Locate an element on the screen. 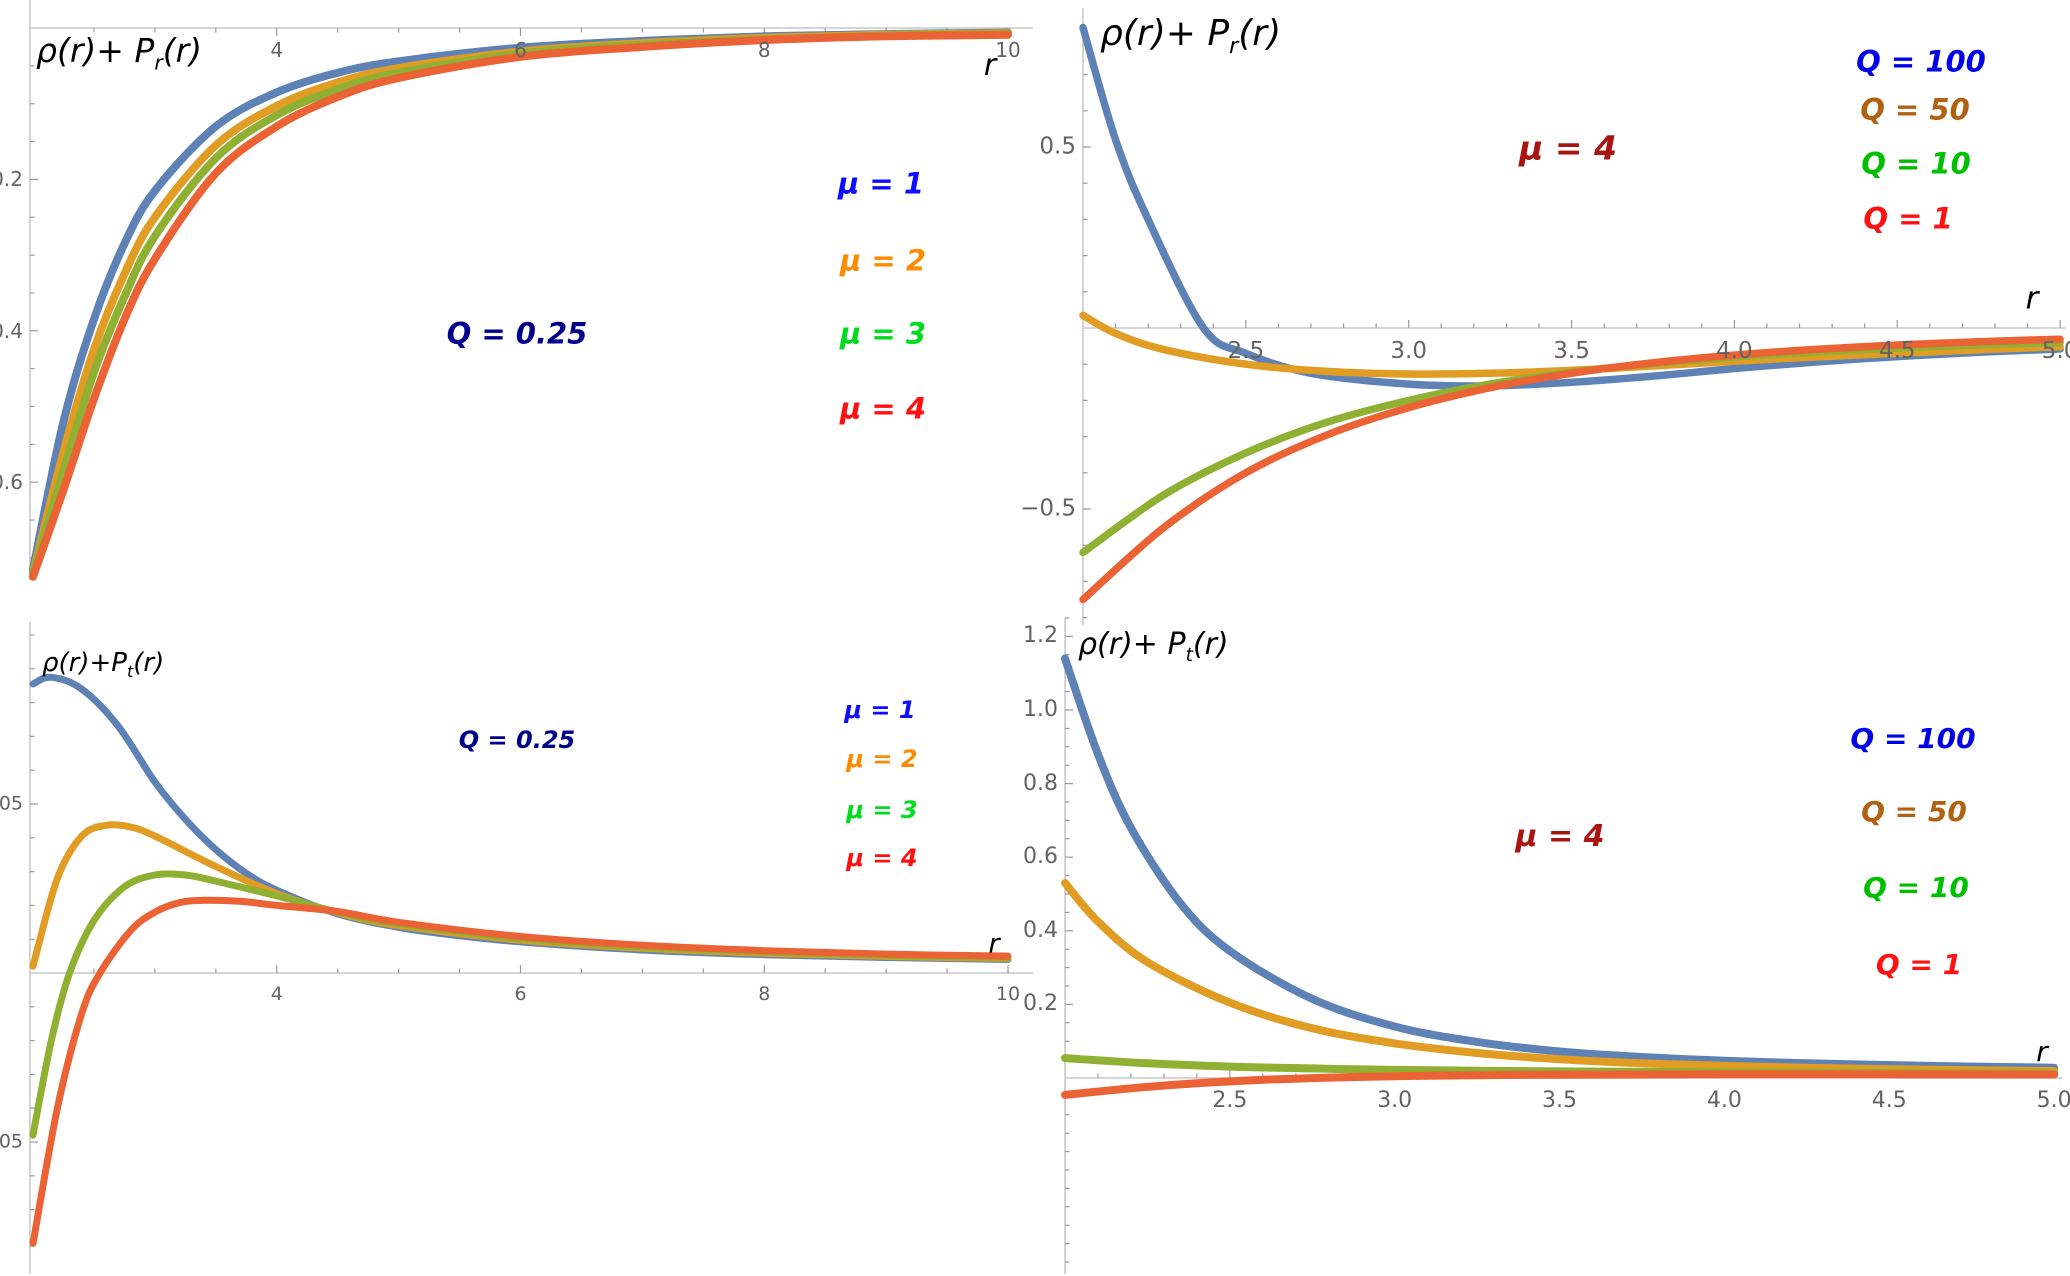 The width and height of the screenshot is (2070, 1276). curve-μ=1 is located at coordinates (520, 818).